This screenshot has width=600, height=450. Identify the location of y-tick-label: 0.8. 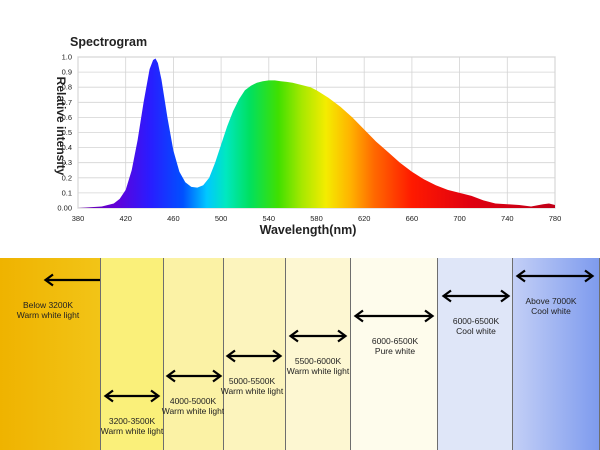
(67, 87).